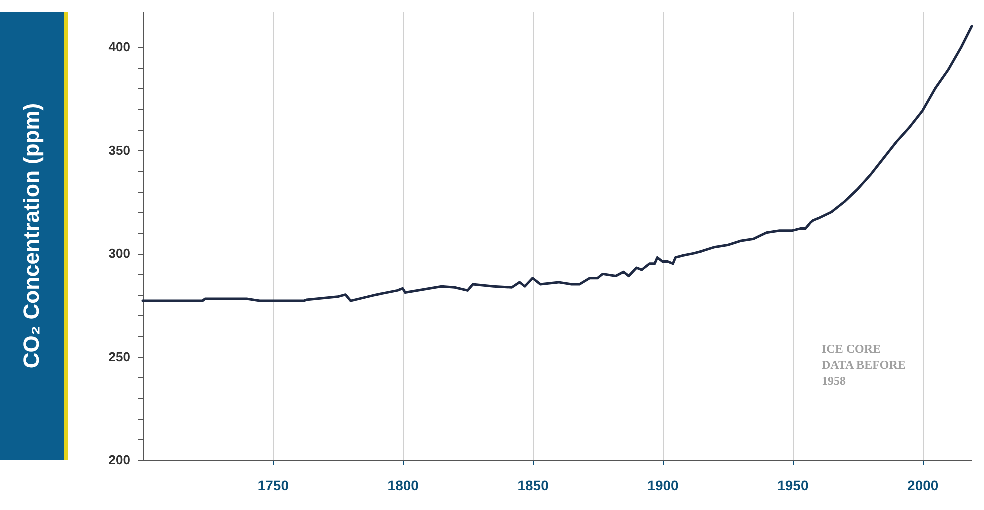  I want to click on y-tick-label: 200, so click(119, 460).